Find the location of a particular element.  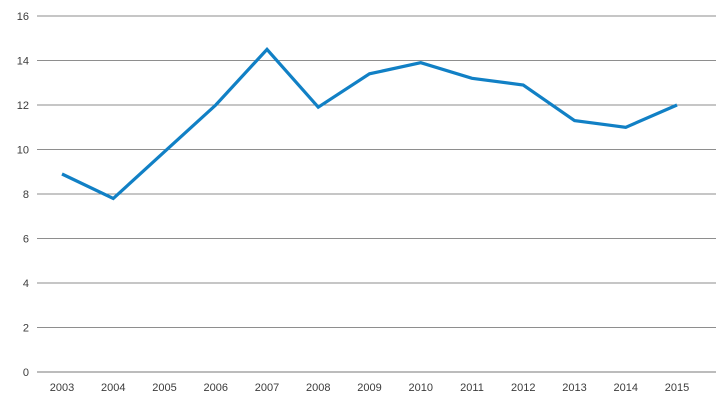

y-tick-label: 12 is located at coordinates (23, 106).